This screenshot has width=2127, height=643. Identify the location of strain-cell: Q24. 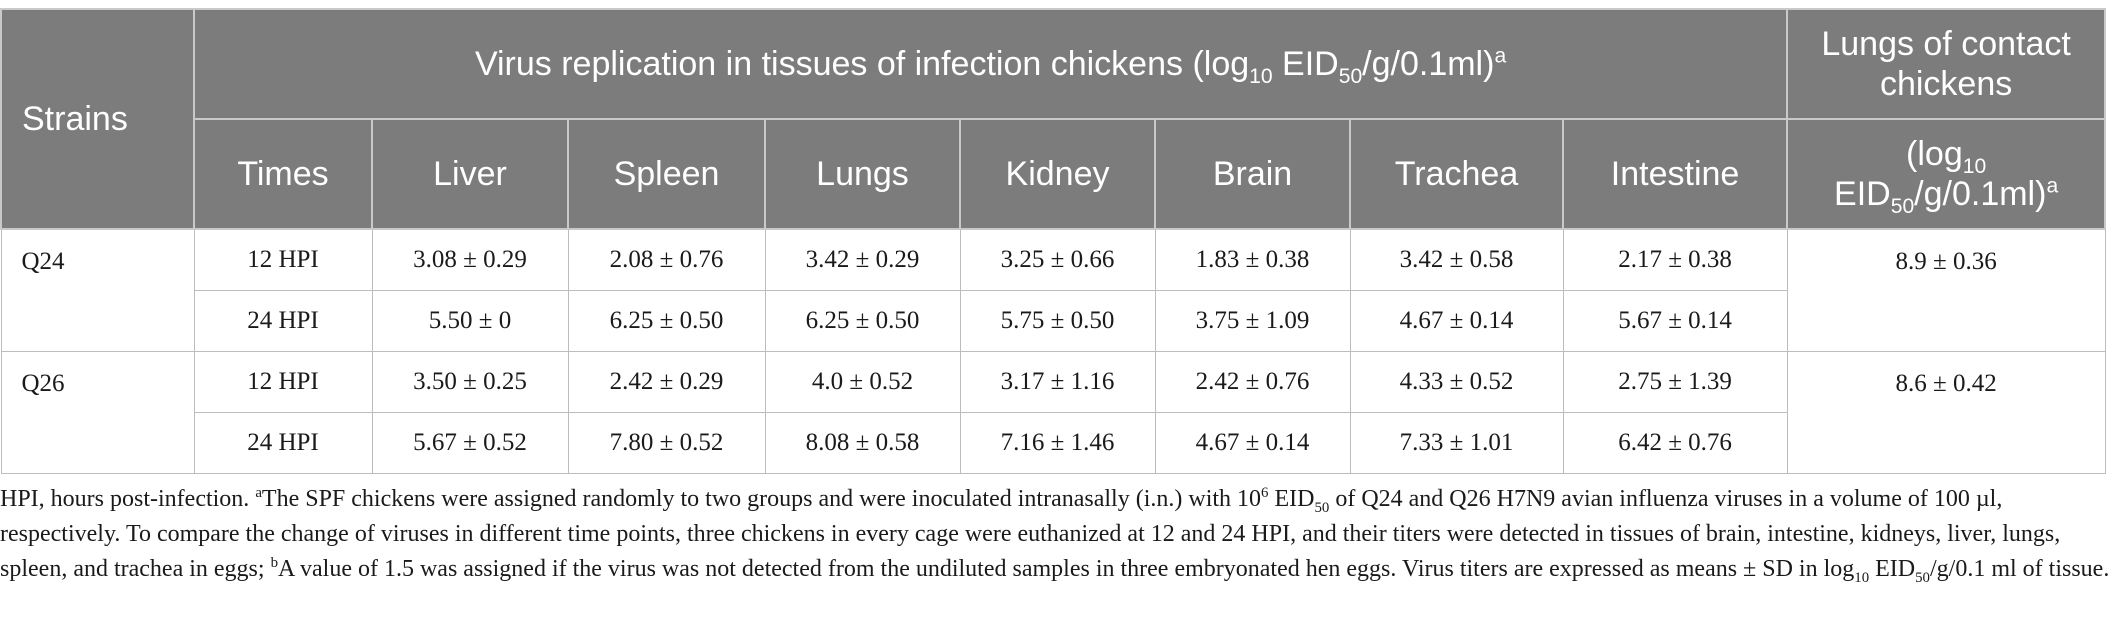
(97, 290).